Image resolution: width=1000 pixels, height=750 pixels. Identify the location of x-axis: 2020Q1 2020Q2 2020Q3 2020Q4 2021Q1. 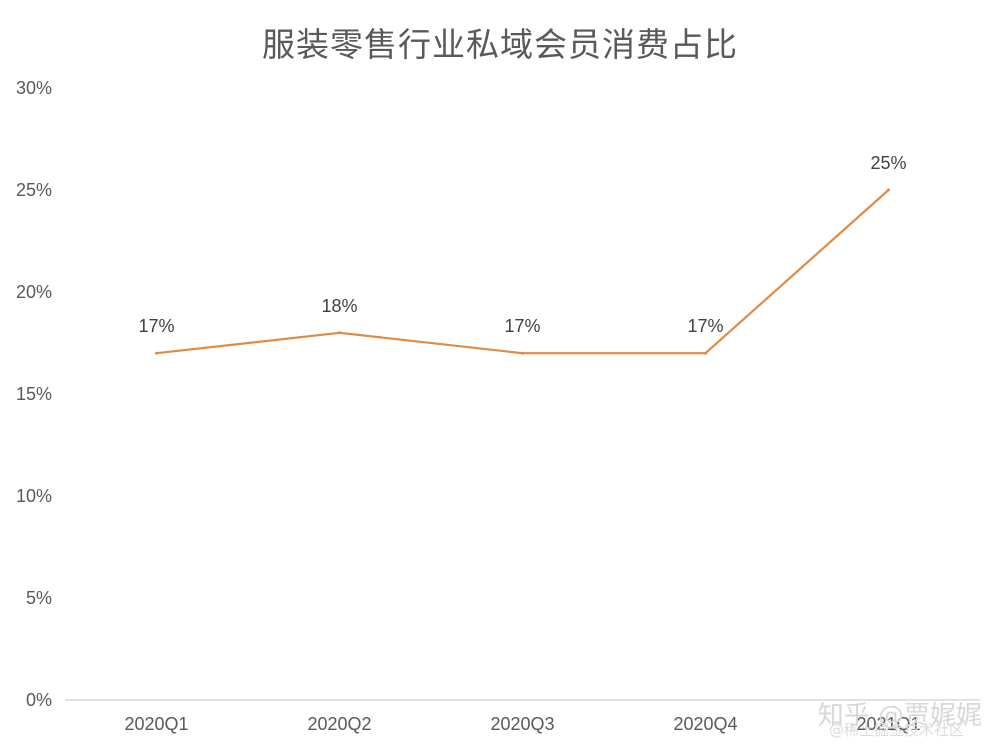
(522, 716).